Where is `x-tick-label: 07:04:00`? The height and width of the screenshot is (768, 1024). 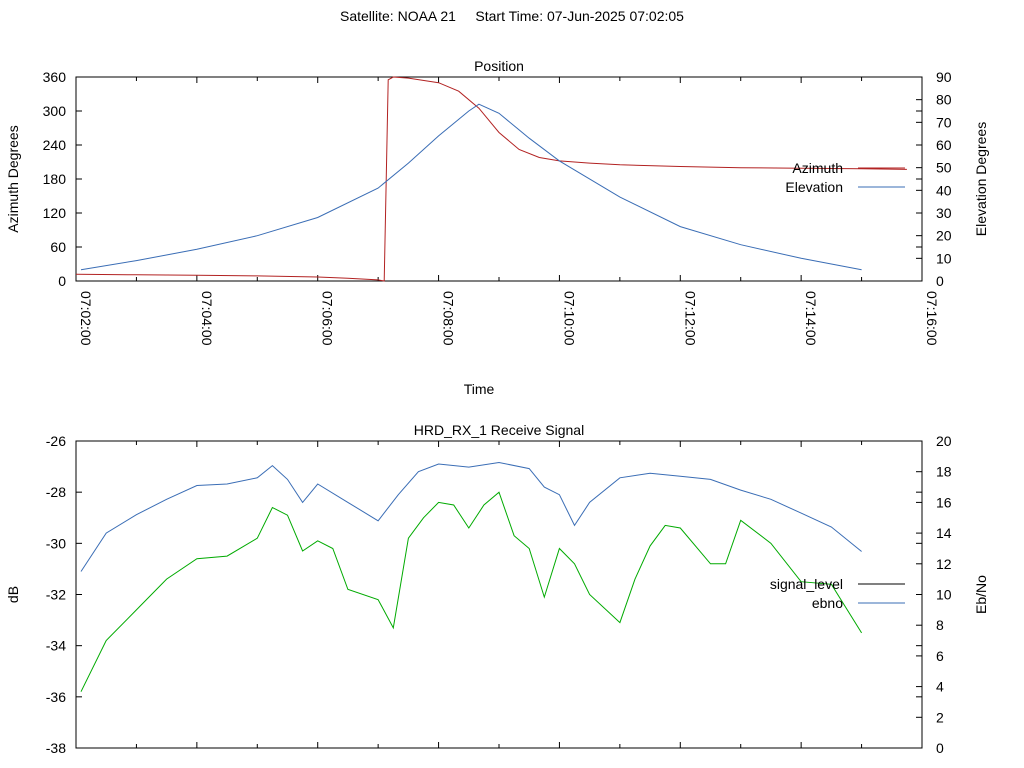
x-tick-label: 07:04:00 is located at coordinates (207, 318).